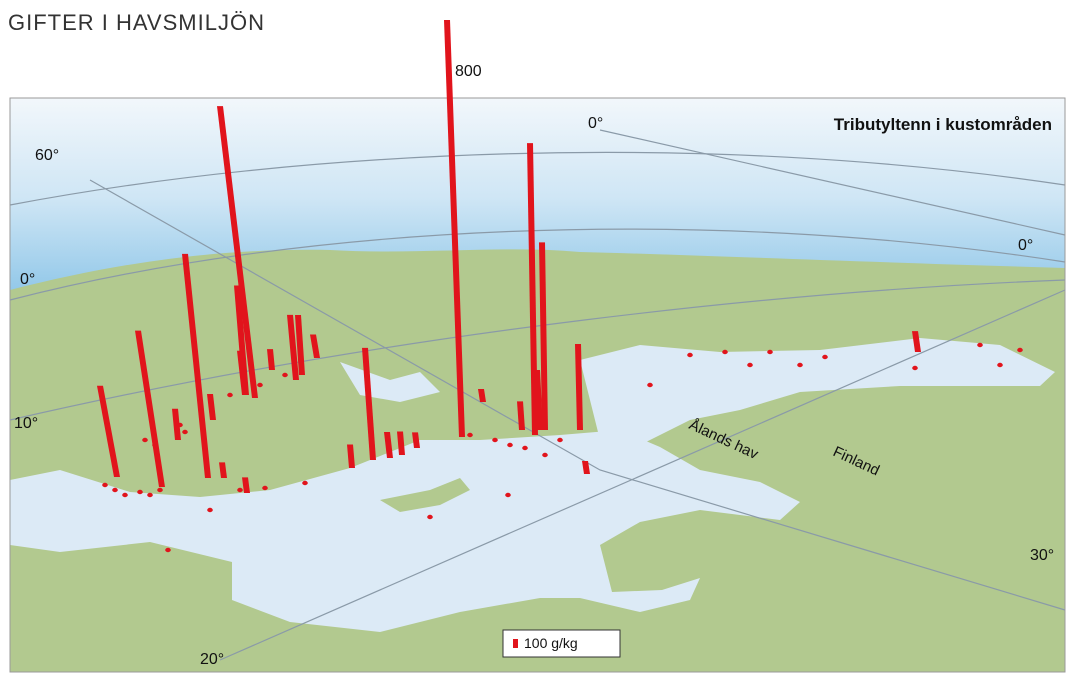 This screenshot has width=1079, height=692. What do you see at coordinates (136, 22) in the screenshot?
I see `page-title: GIFTER I HAVSMILJÖN` at bounding box center [136, 22].